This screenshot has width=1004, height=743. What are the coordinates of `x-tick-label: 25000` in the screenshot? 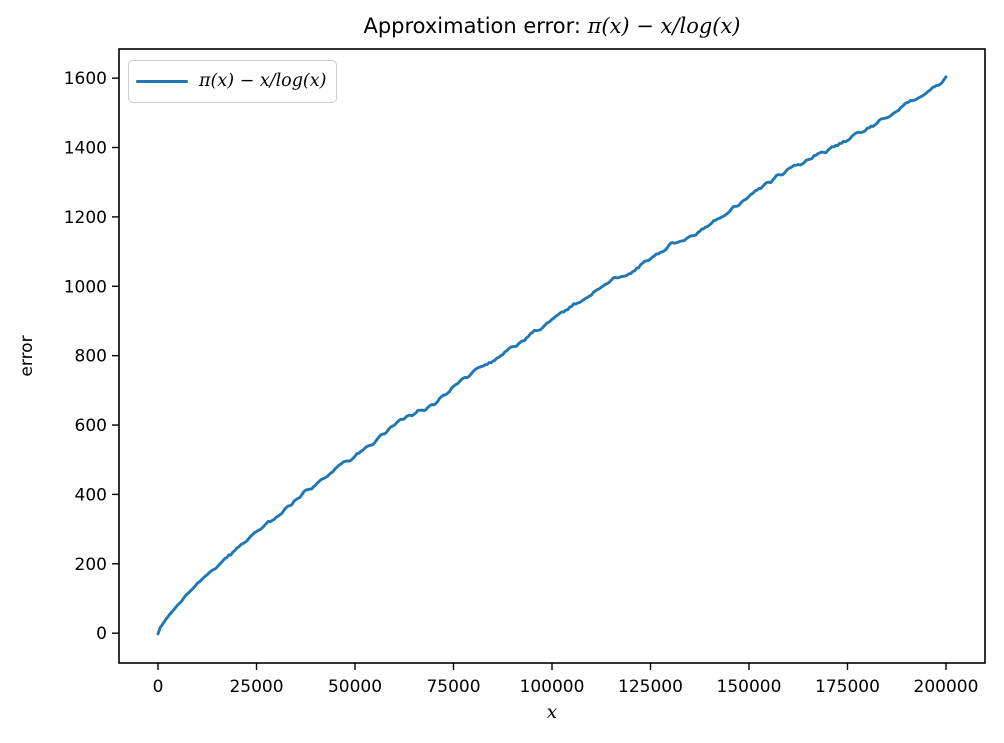 It's located at (256, 687).